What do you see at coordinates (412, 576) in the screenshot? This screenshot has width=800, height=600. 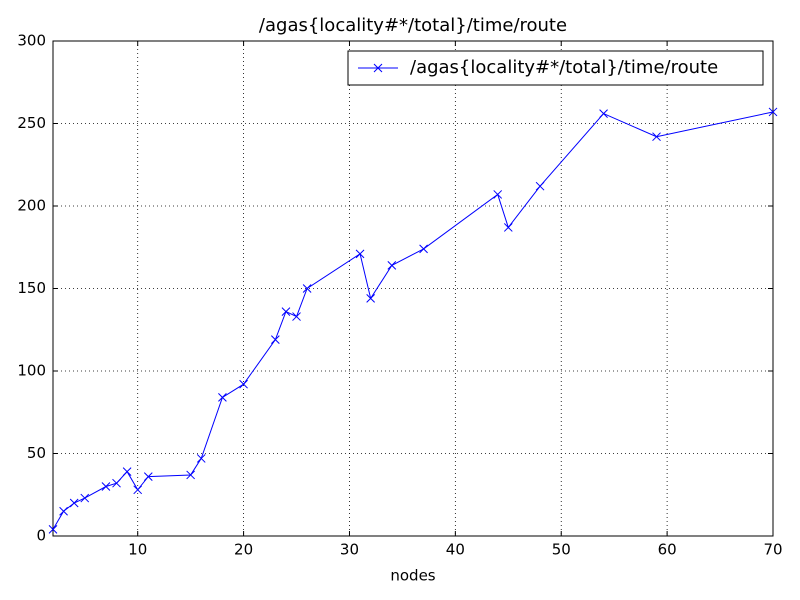 I see `x-axis-label: nodes` at bounding box center [412, 576].